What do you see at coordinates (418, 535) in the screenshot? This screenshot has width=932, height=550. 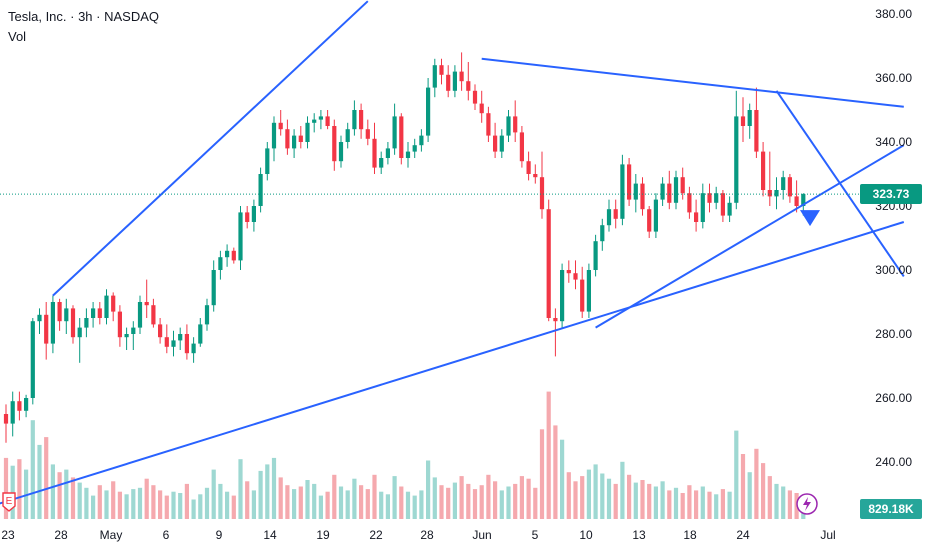 I see `time-axis: 23 28 May 6 9 14 19 22 28 Jun 5 10 13 18 24 Jul` at bounding box center [418, 535].